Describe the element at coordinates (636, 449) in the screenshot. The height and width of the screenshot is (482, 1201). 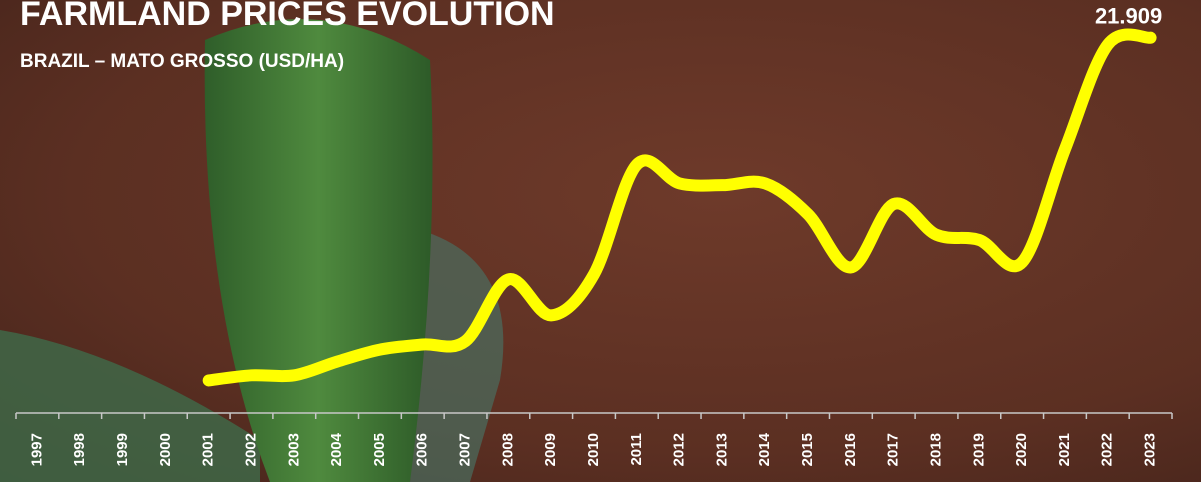
I see `x-tick-label: 2011` at that location.